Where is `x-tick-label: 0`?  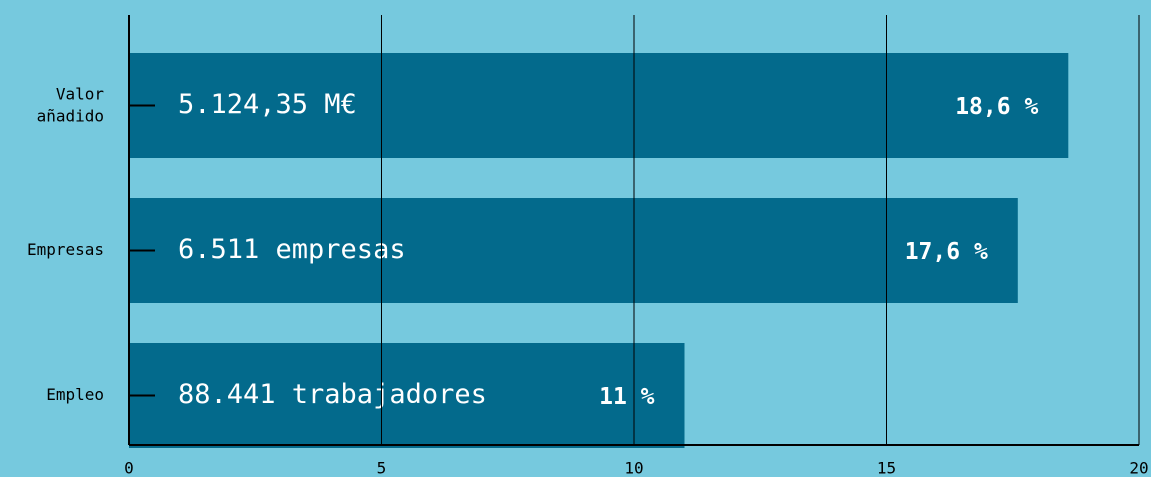 x-tick-label: 0 is located at coordinates (129, 468).